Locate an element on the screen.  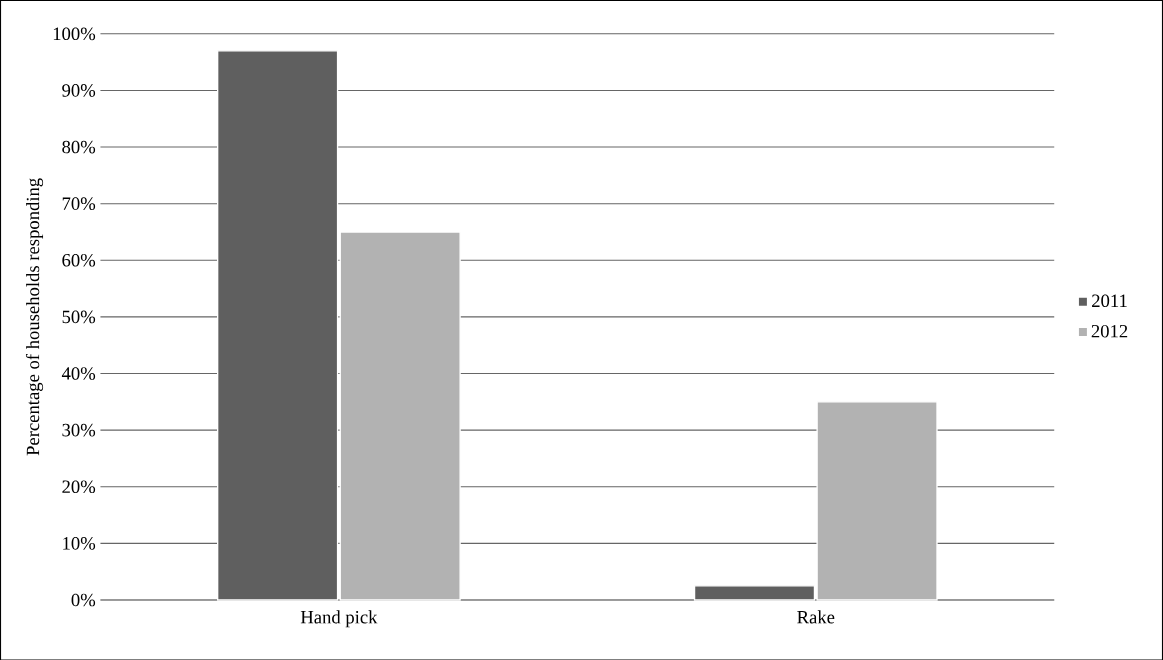
y-tick-label: 50% is located at coordinates (79, 317).